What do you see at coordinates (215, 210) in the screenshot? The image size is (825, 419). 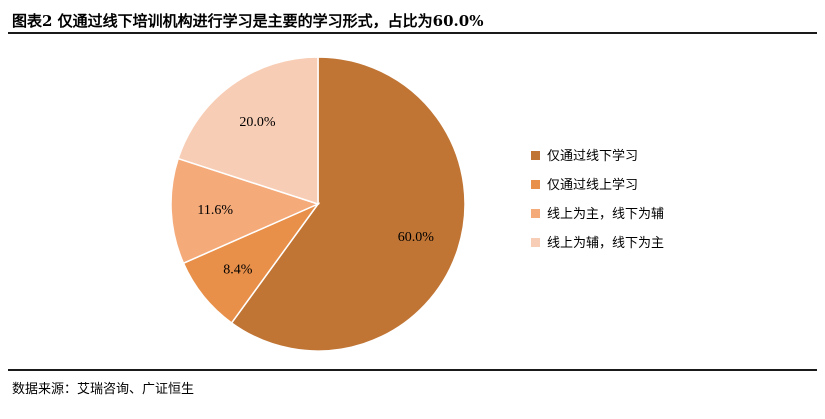 I see `slice-data-label: 11.6%` at bounding box center [215, 210].